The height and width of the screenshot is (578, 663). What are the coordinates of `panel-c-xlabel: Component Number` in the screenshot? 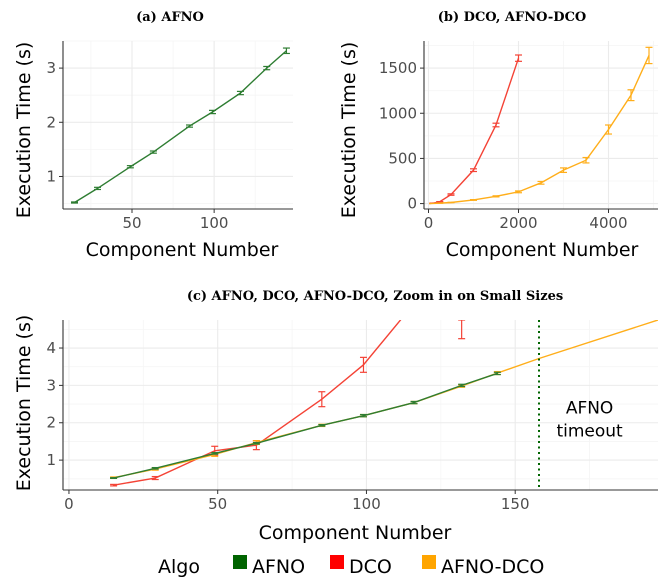 It's located at (355, 533).